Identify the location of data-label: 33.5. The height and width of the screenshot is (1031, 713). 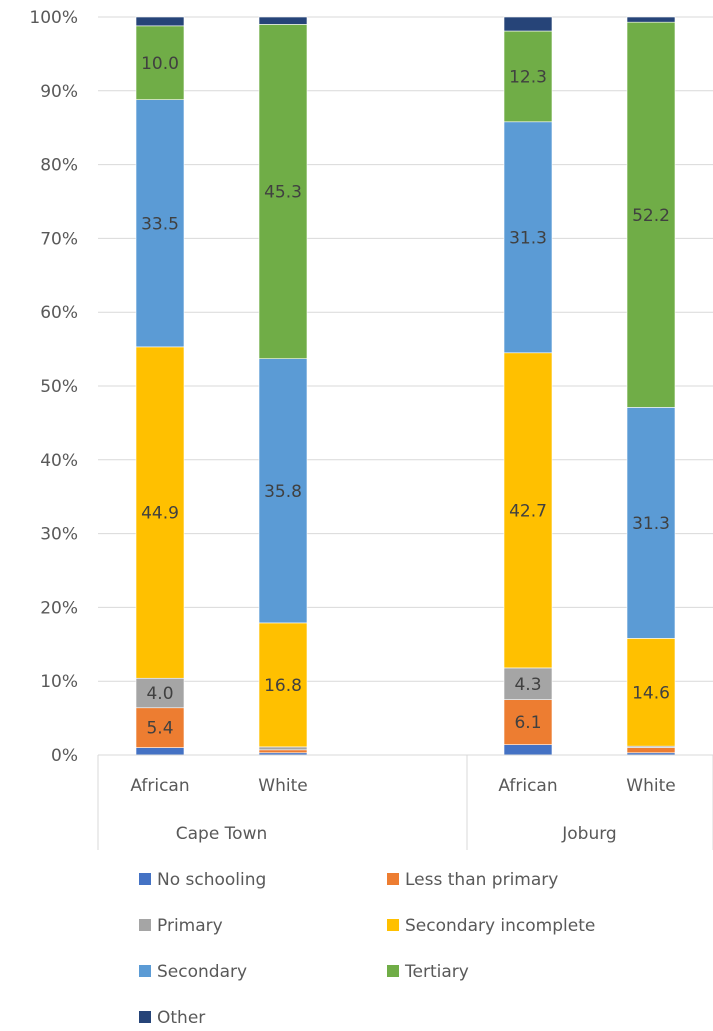
(160, 224).